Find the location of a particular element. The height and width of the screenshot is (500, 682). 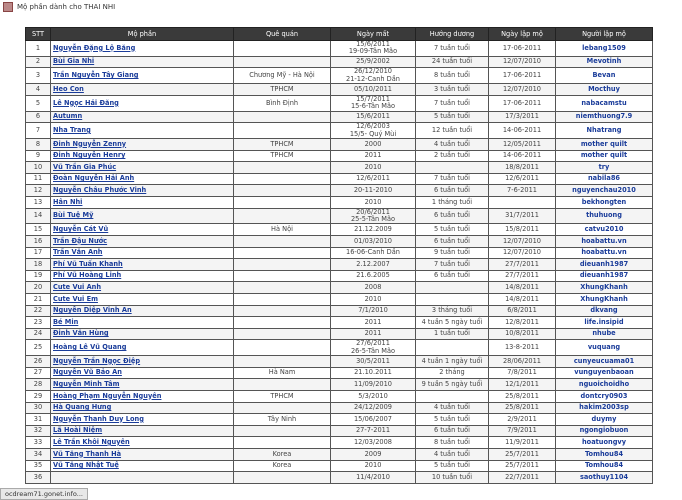

name-cell: Nguyễn Châu Phước Vinh is located at coordinates (142, 190).